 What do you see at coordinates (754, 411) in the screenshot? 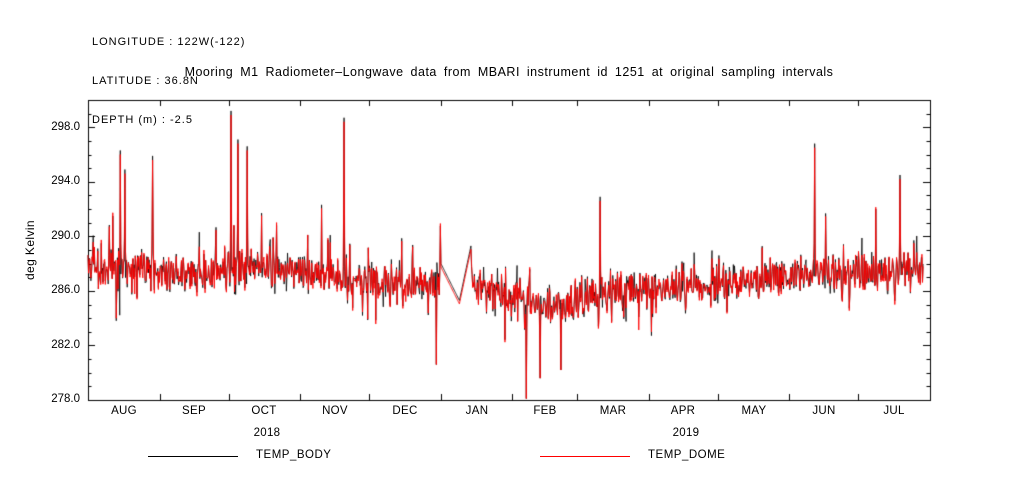
I see `x-tick-label: MAY` at bounding box center [754, 411].